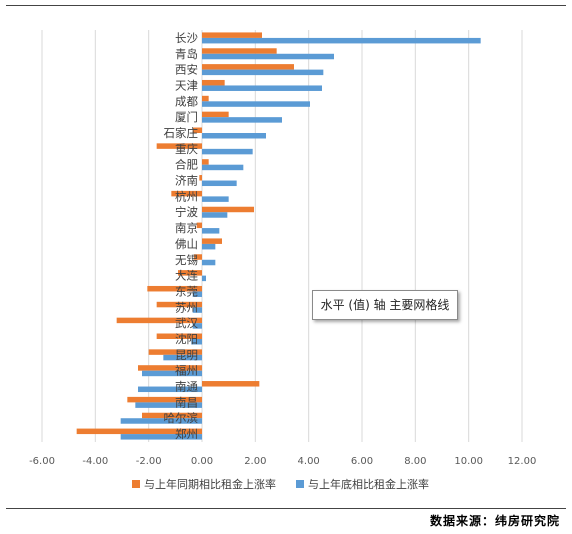 The height and width of the screenshot is (534, 572). I want to click on x-tick-label-4: 2.00, so click(255, 461).